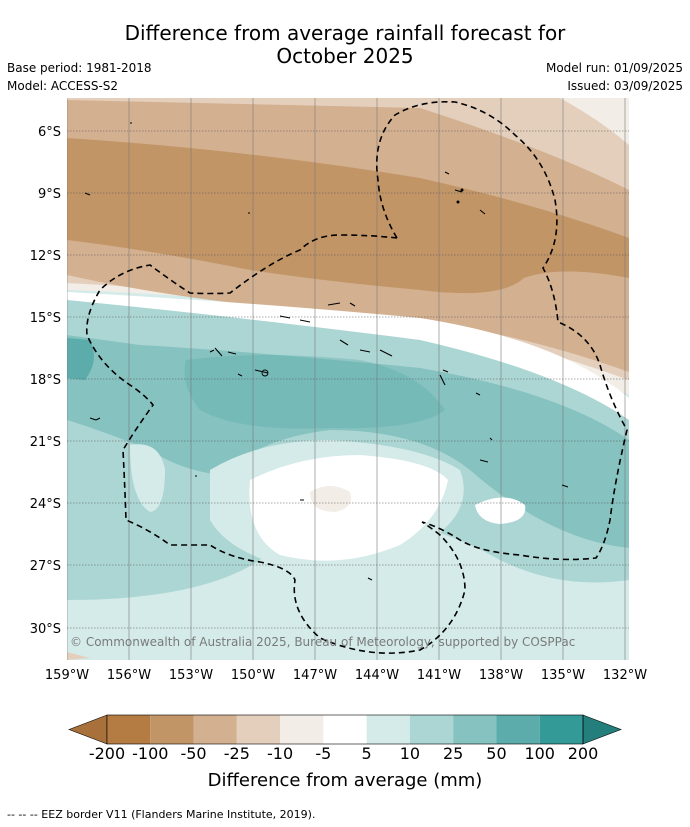 Image resolution: width=690 pixels, height=827 pixels. What do you see at coordinates (345, 56) in the screenshot?
I see `title-line-2: October 2025` at bounding box center [345, 56].